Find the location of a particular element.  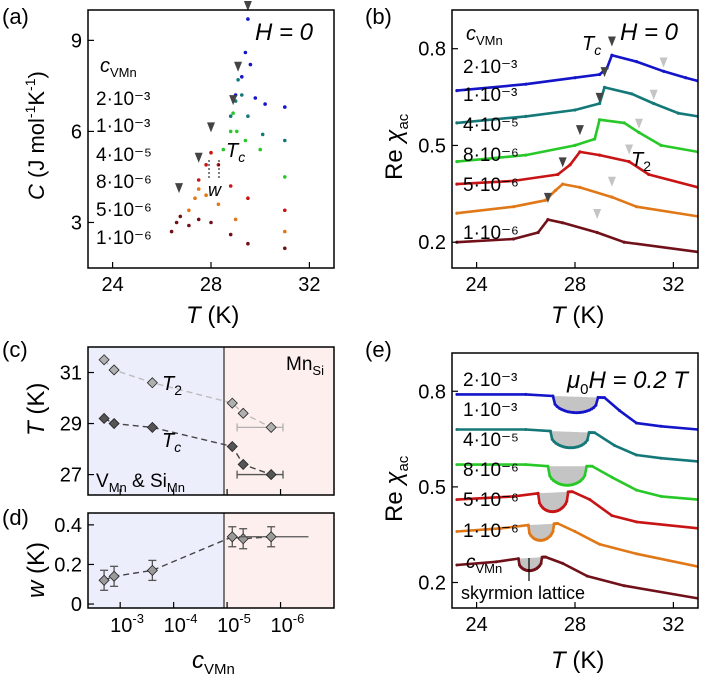

panel-c-trend-line is located at coordinates (187, 446).